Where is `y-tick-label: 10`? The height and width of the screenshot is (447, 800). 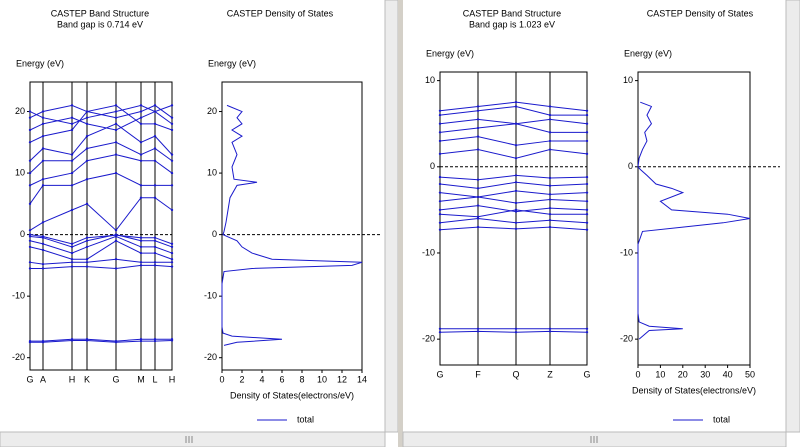
y-tick-label: 10 is located at coordinates (20, 172).